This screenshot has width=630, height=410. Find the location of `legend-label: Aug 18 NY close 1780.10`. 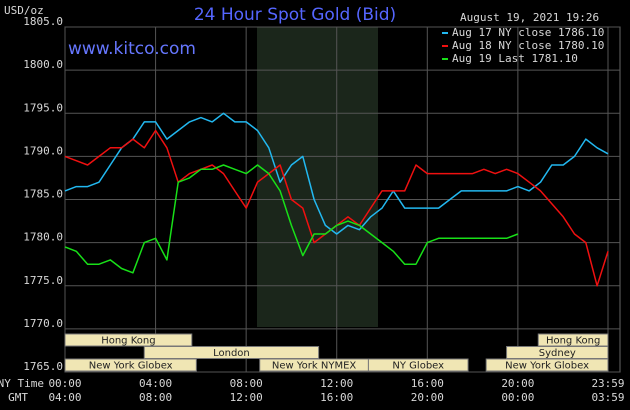

legend-label: Aug 18 NY close 1780.10 is located at coordinates (528, 45).